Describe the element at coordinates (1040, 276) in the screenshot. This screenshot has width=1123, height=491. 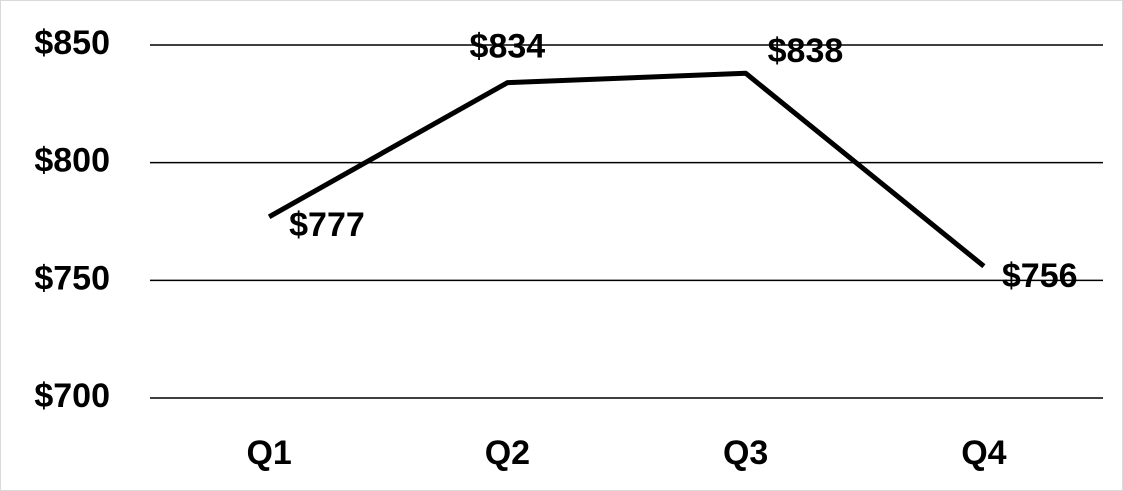
I see `data-label: $756` at that location.